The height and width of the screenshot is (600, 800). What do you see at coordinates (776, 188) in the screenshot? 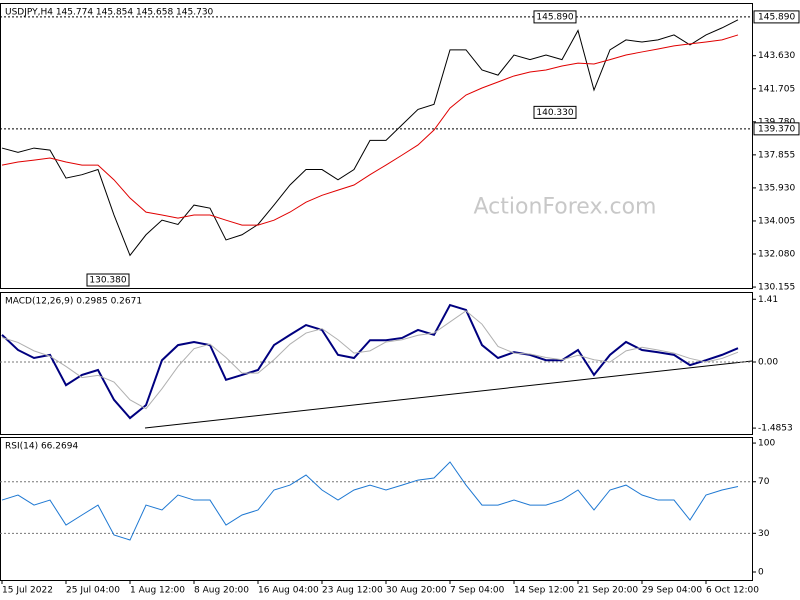
I see `y-tick-label: 135.930` at bounding box center [776, 188].